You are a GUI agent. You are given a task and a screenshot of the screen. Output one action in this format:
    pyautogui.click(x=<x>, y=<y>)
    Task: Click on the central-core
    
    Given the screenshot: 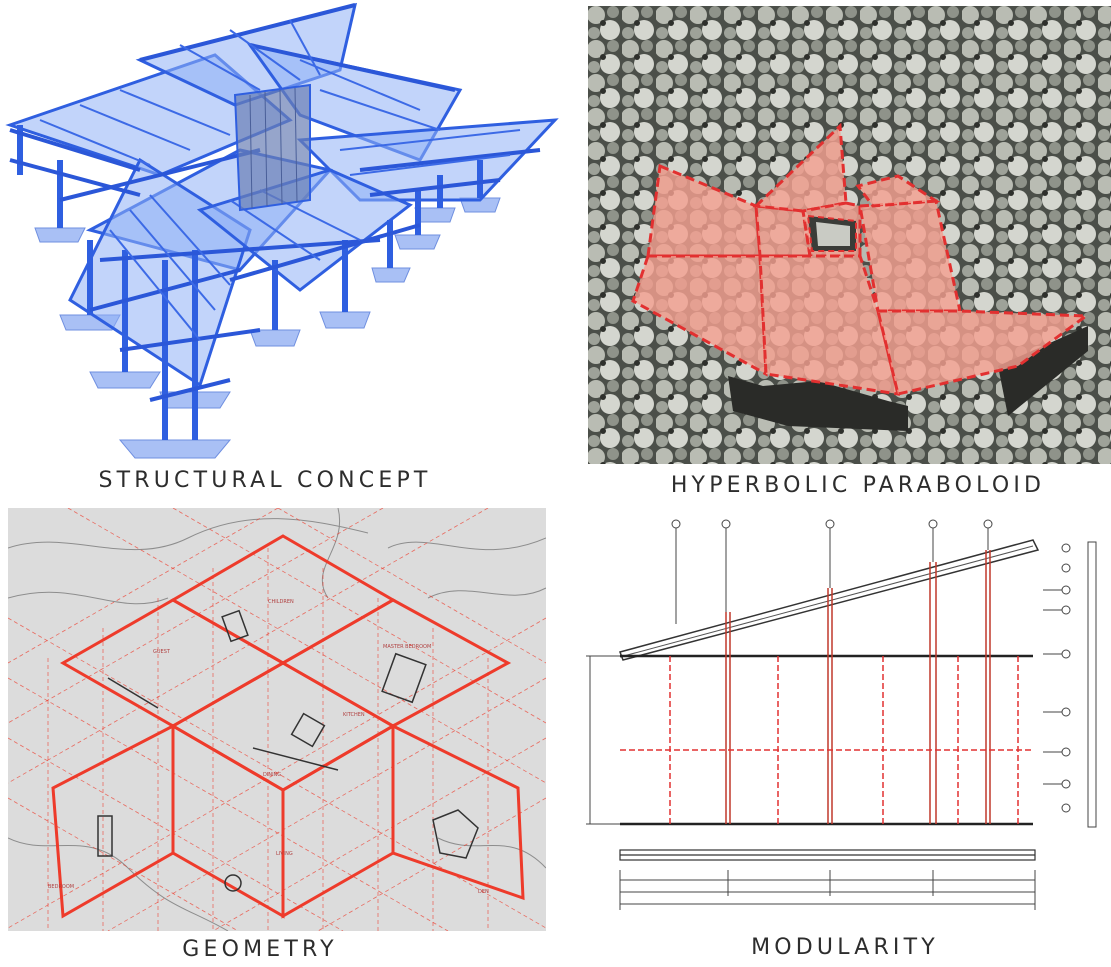 What is the action you would take?
    pyautogui.click(x=272, y=147)
    